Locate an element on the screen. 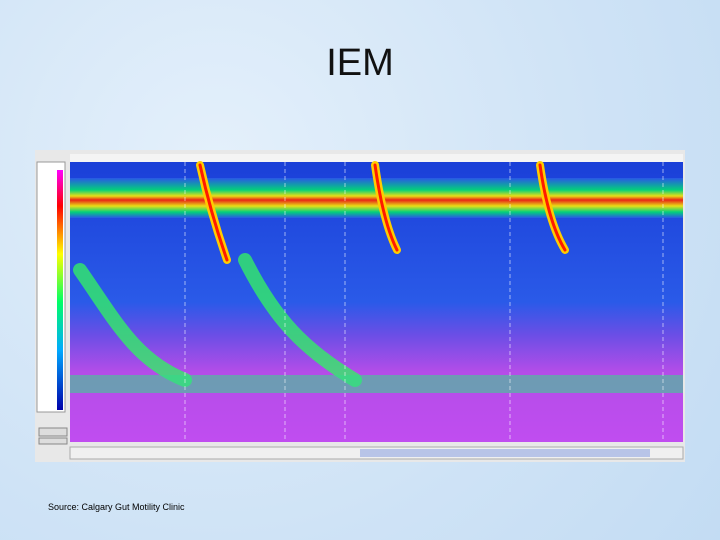 Image resolution: width=720 pixels, height=540 pixels. header-bar is located at coordinates (376, 158).